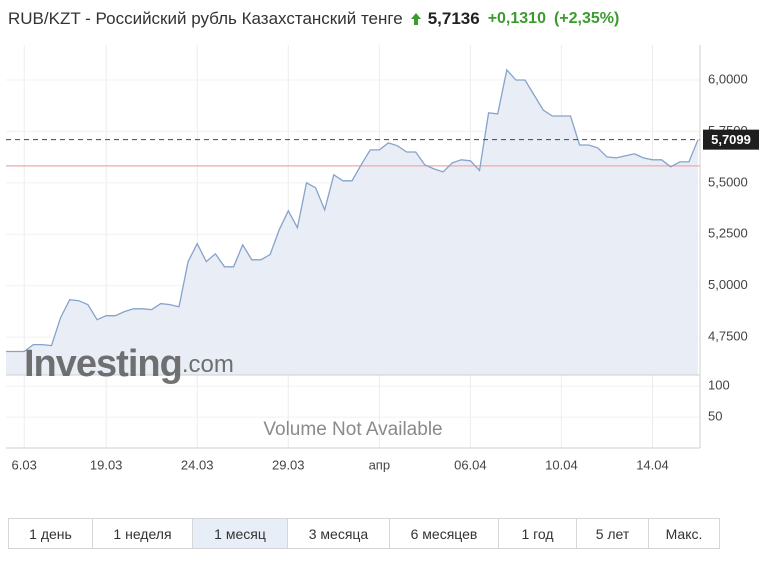 The width and height of the screenshot is (777, 562). I want to click on current-price-box, so click(731, 139).